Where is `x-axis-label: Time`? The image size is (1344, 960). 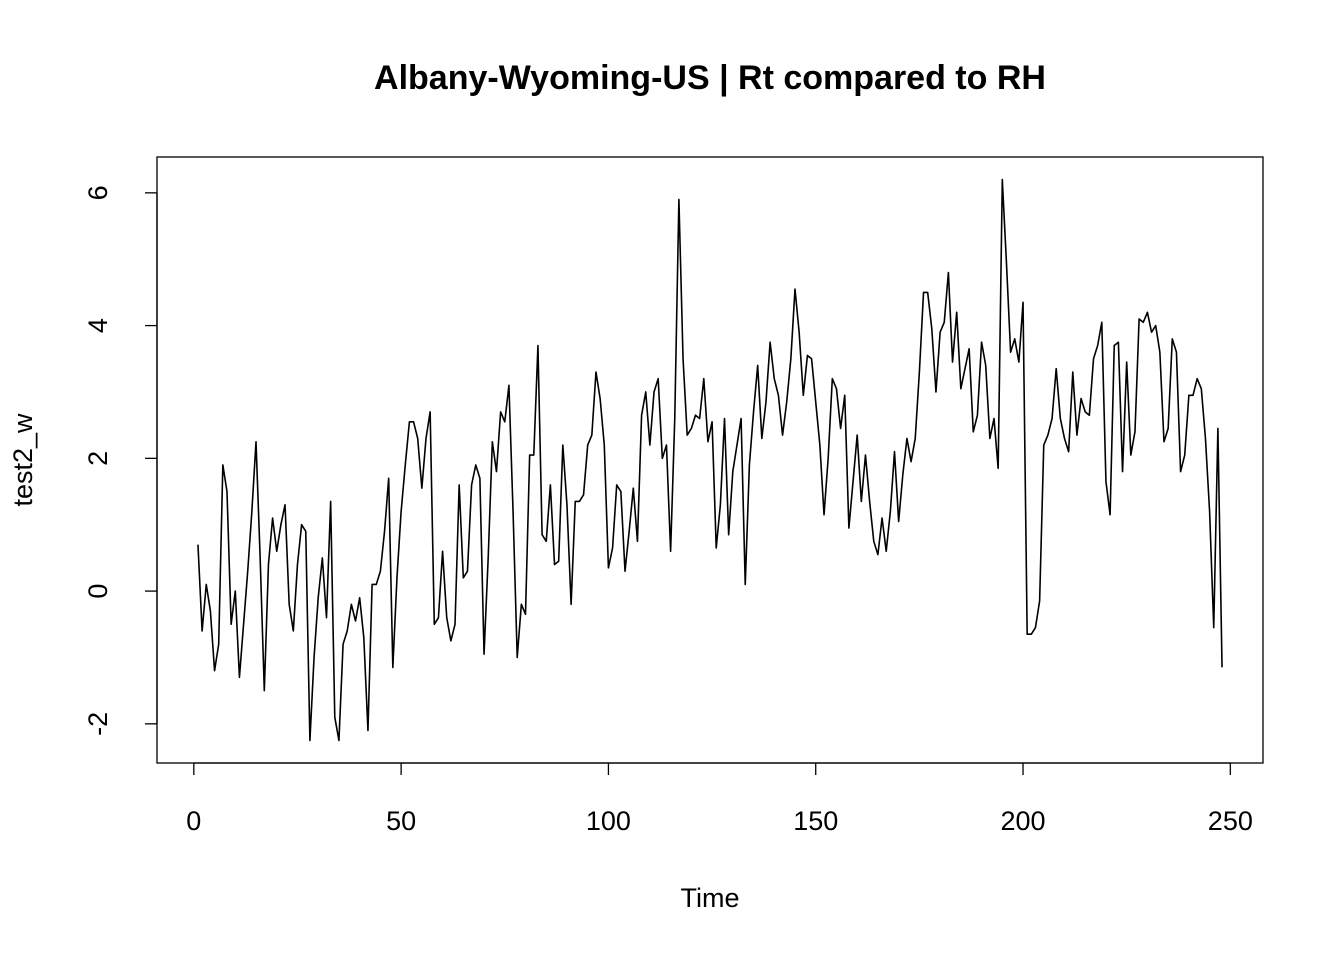 x-axis-label: Time is located at coordinates (710, 898).